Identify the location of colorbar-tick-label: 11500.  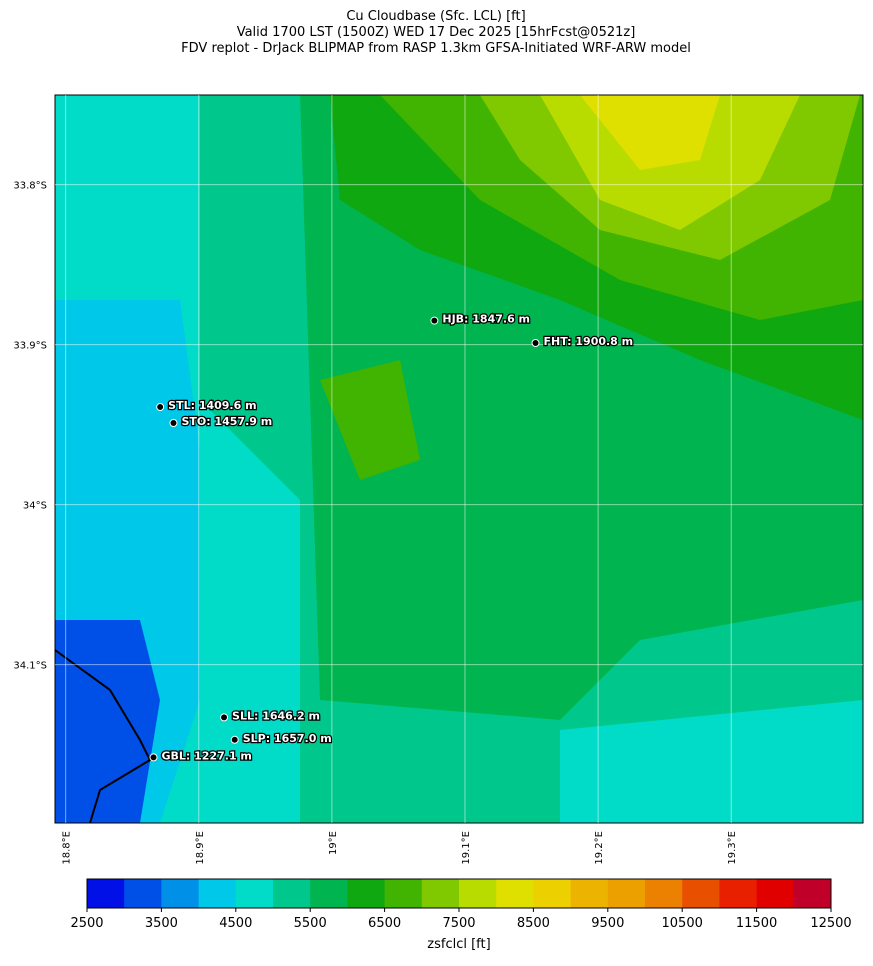
(756, 923).